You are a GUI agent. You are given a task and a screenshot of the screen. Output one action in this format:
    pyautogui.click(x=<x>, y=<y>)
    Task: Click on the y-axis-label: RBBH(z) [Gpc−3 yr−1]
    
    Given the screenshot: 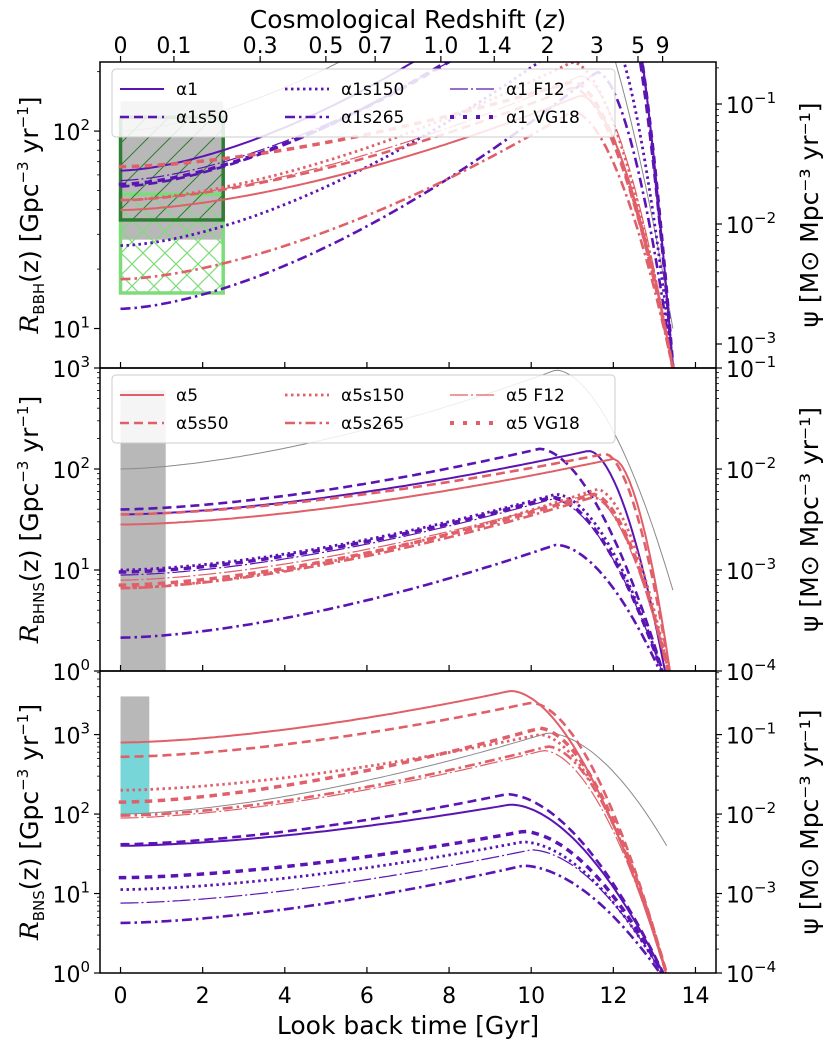 What is the action you would take?
    pyautogui.click(x=31, y=215)
    